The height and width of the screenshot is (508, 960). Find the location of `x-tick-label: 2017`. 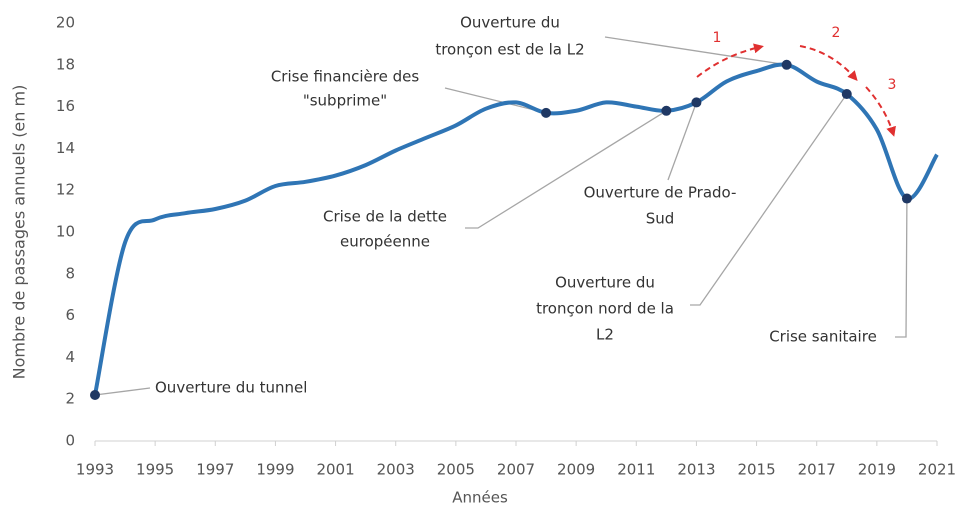

x-tick-label: 2017 is located at coordinates (817, 470).